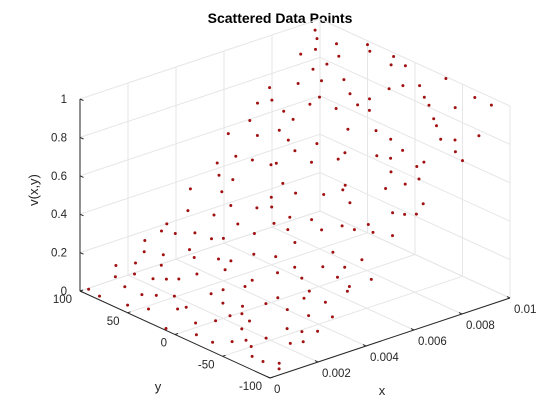 This screenshot has height=420, width=560. Describe the element at coordinates (59, 138) in the screenshot. I see `z-tick-label: 0.8` at that location.